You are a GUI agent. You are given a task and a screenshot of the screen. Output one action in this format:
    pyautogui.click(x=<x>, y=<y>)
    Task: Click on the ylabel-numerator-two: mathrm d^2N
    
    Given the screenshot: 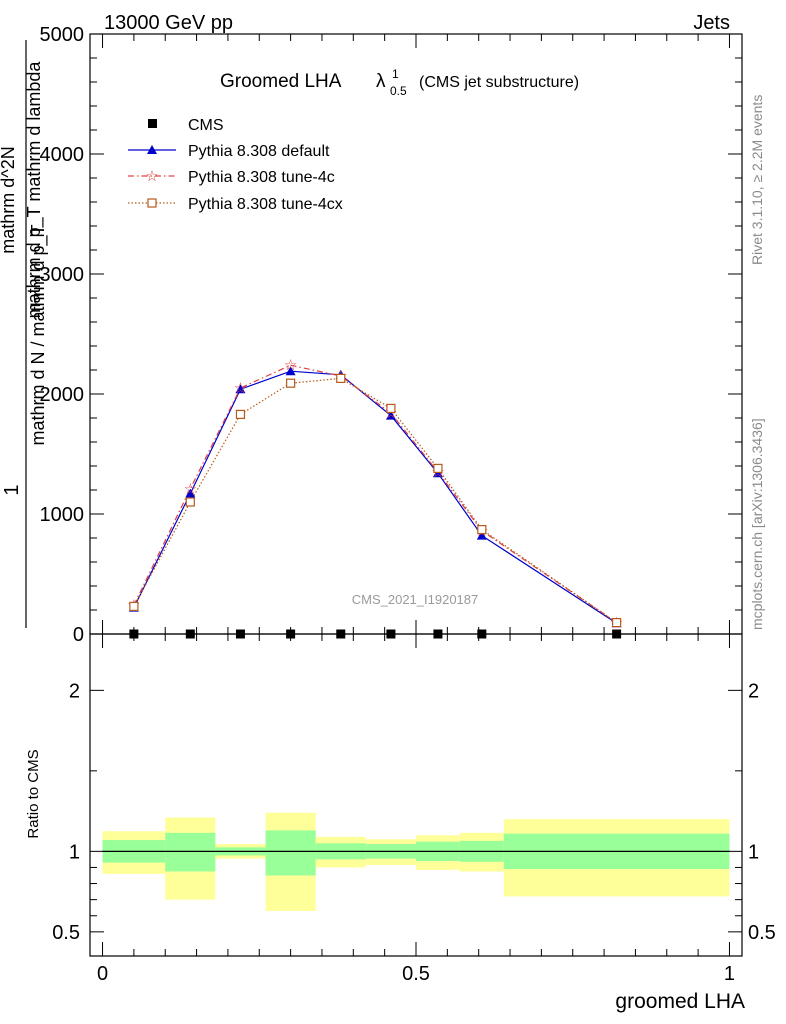 What is the action you would take?
    pyautogui.click(x=9, y=199)
    